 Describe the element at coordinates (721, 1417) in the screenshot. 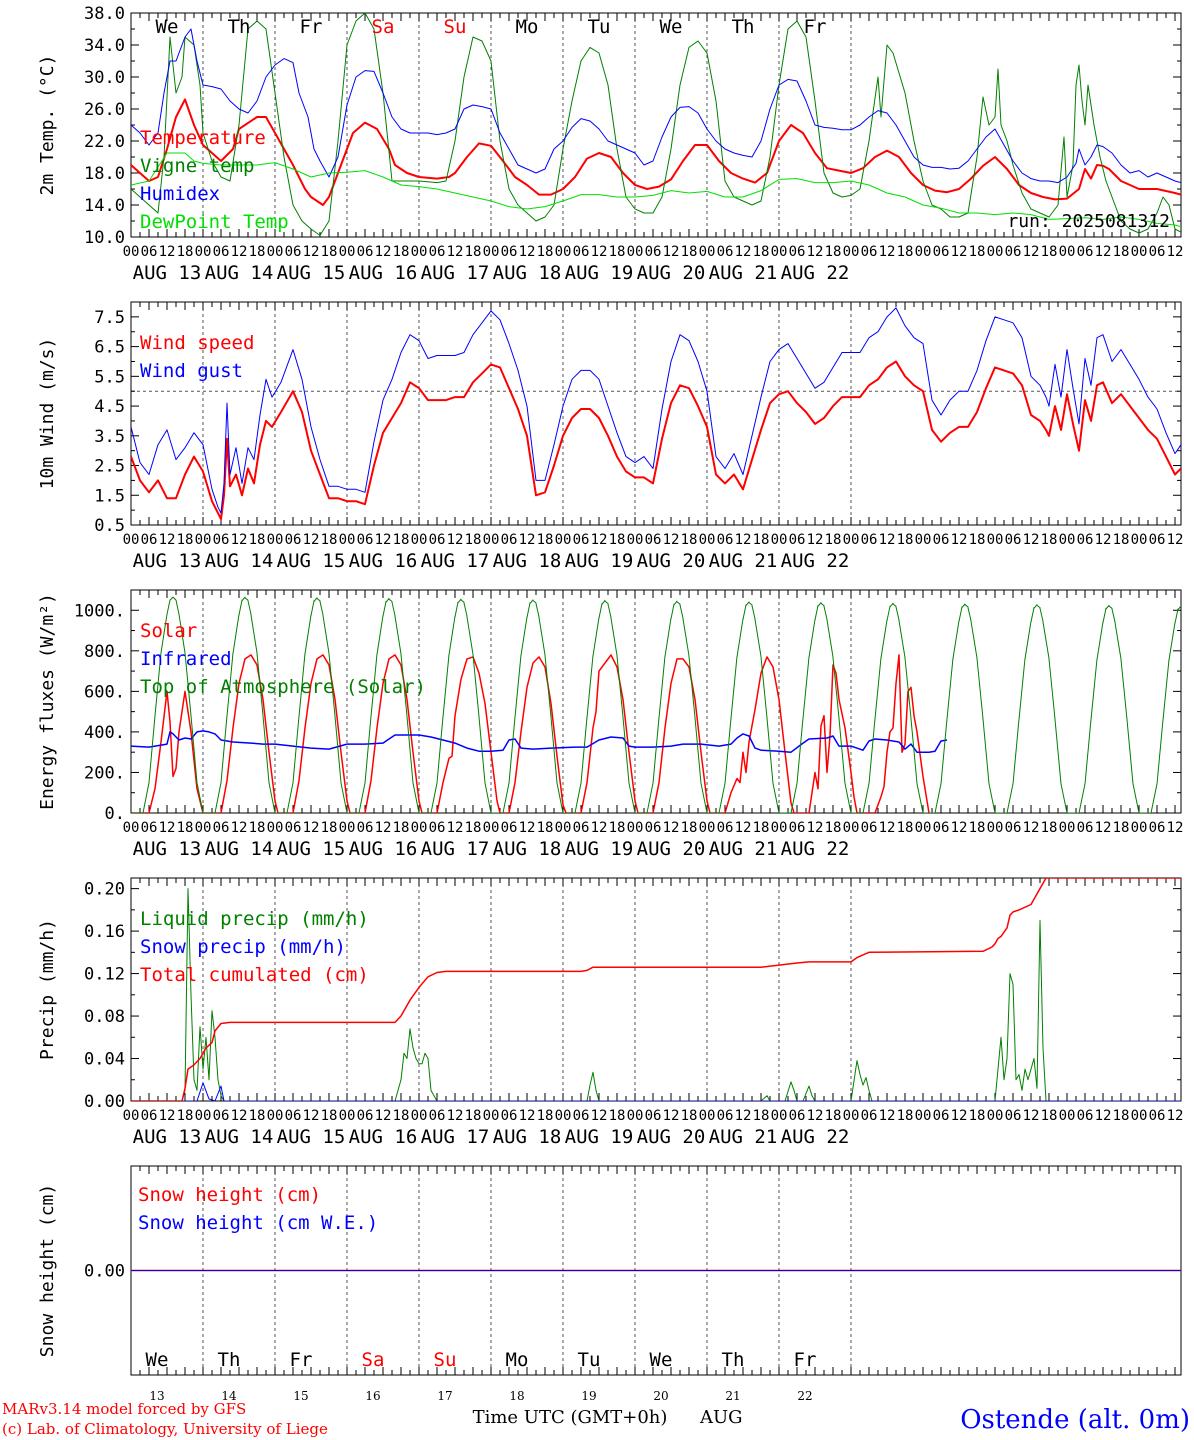

I see `x-axis-month: AUG` at that location.